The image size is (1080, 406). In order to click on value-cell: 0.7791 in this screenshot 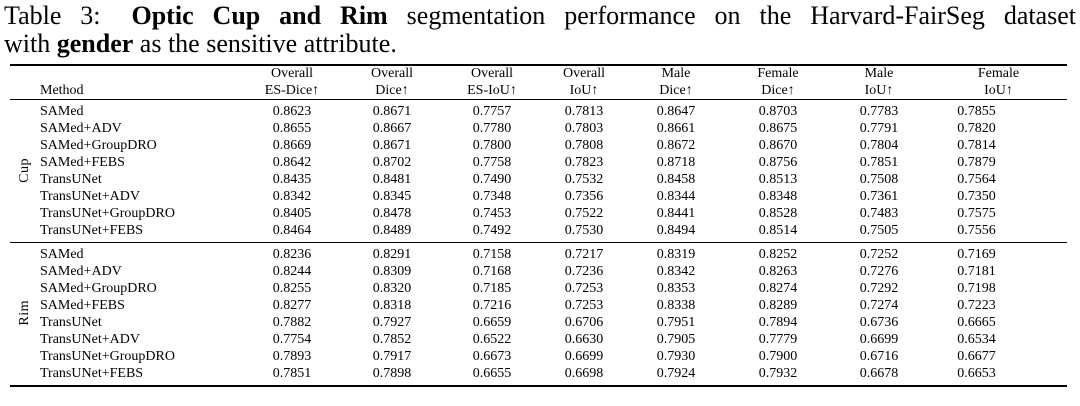, I will do `click(879, 128)`.